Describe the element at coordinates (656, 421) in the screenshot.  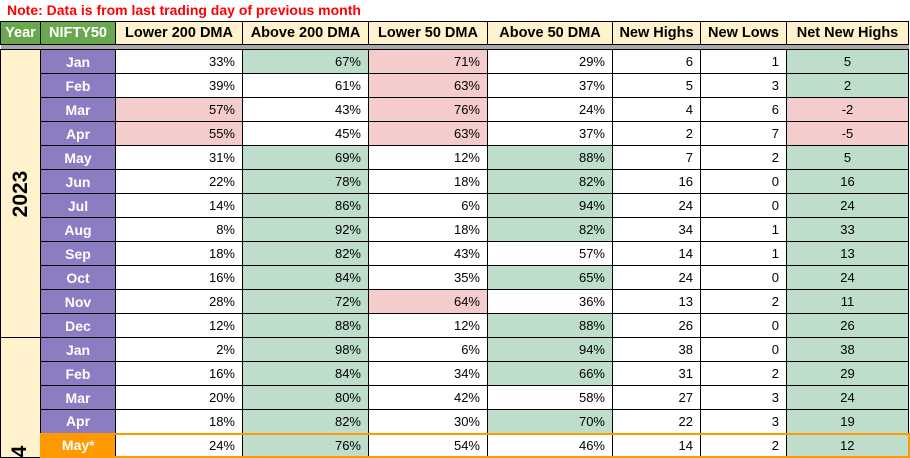
I see `data-cell: 22` at that location.